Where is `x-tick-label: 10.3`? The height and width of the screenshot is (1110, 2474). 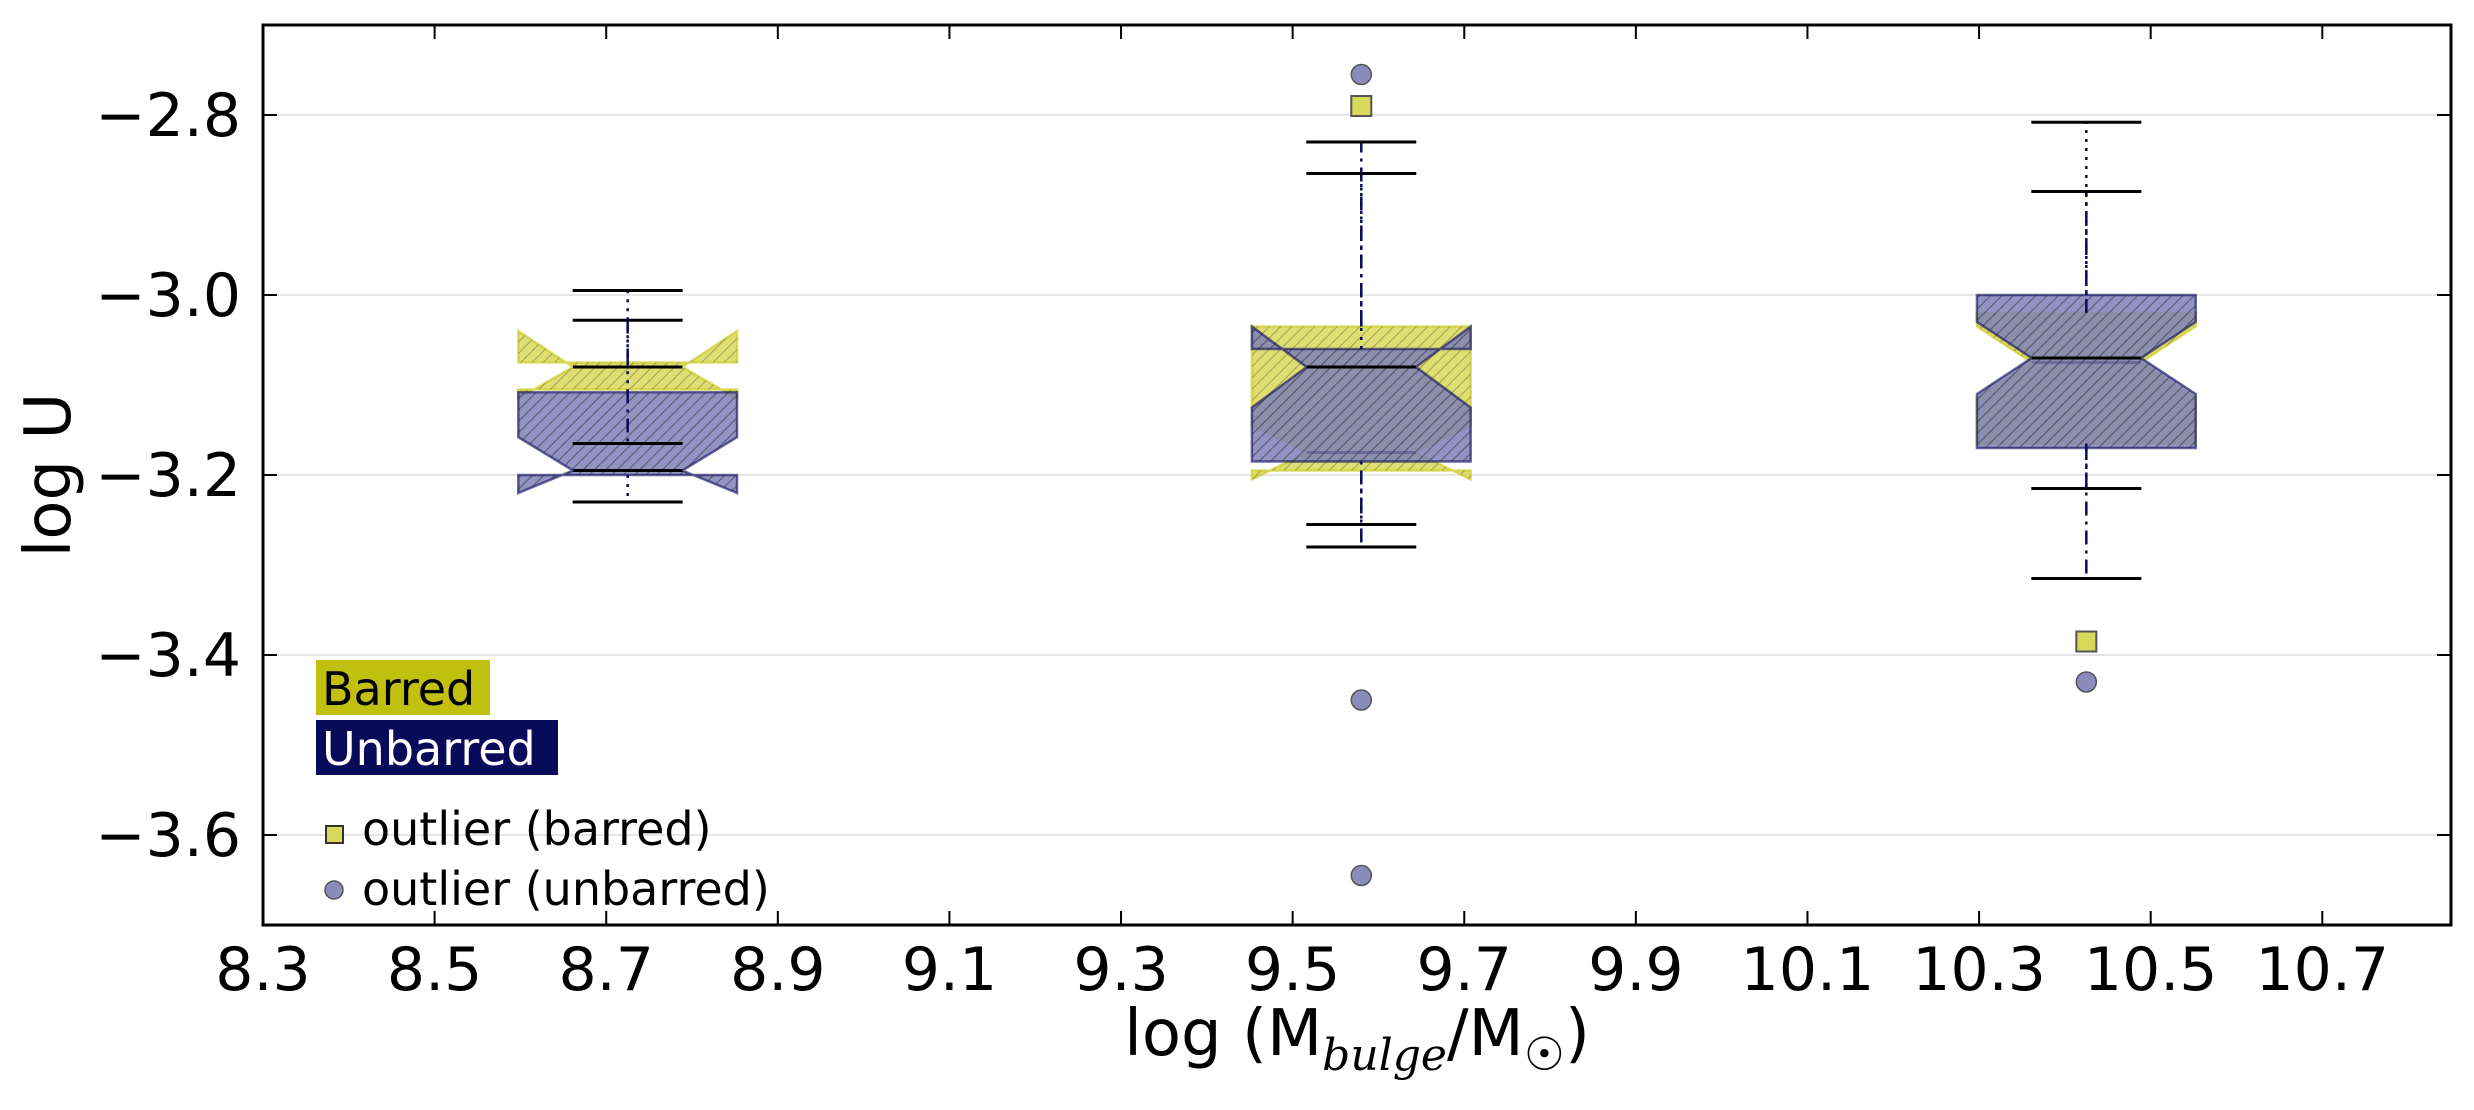
x-tick-label: 10.3 is located at coordinates (1979, 970).